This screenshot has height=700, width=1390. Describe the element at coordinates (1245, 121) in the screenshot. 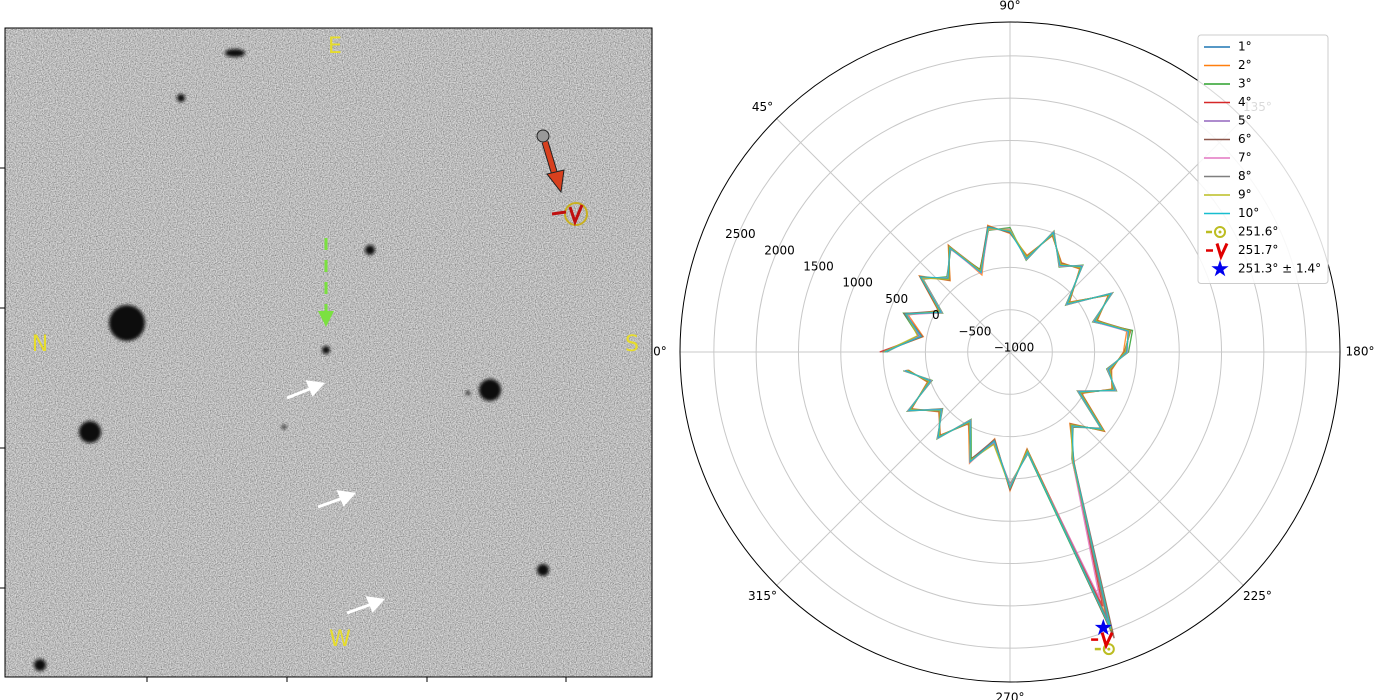

I see `legend-label: 5°` at that location.